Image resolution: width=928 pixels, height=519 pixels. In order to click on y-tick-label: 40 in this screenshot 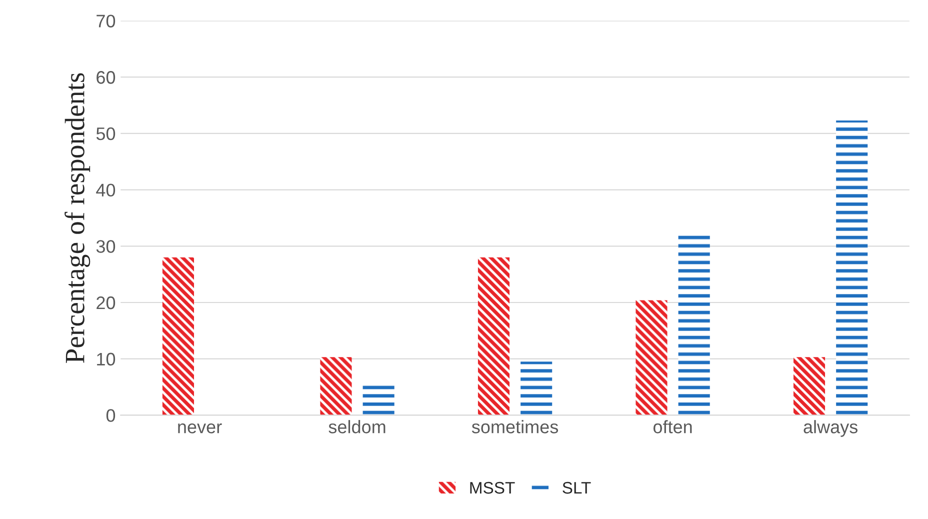, I will do `click(106, 190)`.